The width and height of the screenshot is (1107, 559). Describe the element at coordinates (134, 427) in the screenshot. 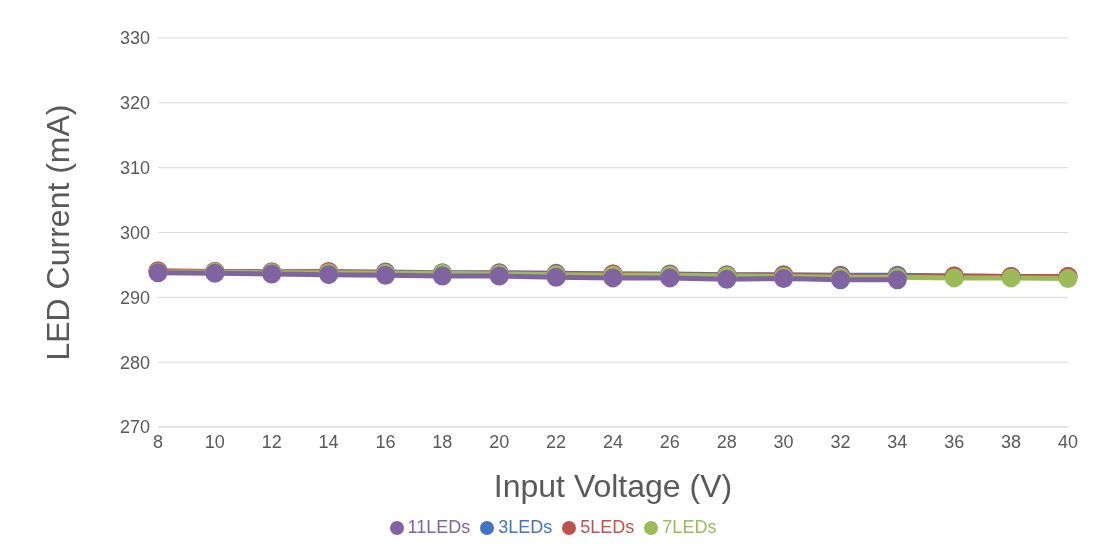

I see `y-tick-label: 270` at that location.